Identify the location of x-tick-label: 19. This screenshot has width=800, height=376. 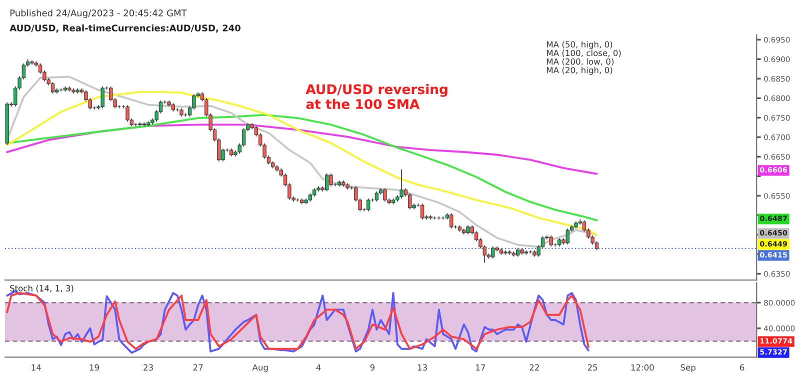
(94, 367).